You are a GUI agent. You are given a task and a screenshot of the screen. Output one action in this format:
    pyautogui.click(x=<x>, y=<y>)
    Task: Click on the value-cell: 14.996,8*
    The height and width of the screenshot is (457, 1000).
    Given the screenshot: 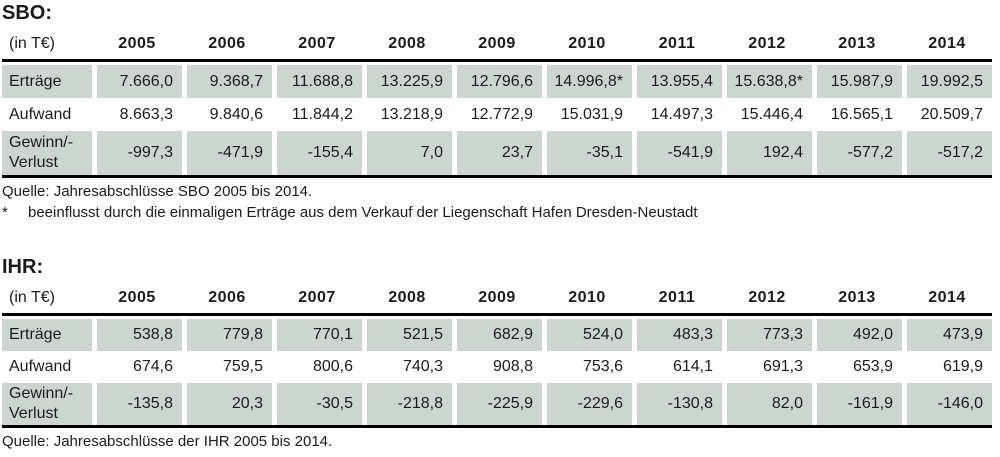 What is the action you would take?
    pyautogui.click(x=587, y=80)
    